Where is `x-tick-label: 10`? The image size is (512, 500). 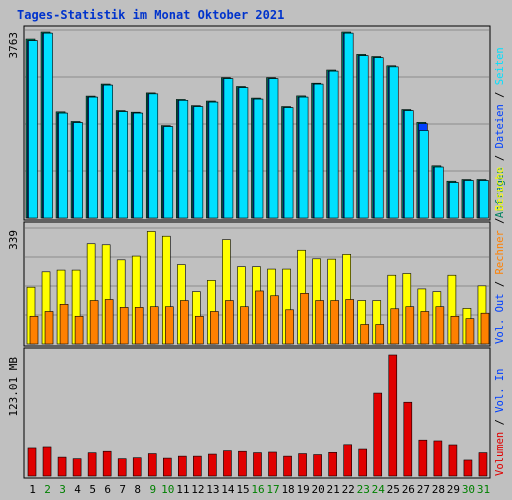
x-tick-label: 10 is located at coordinates (167, 489).